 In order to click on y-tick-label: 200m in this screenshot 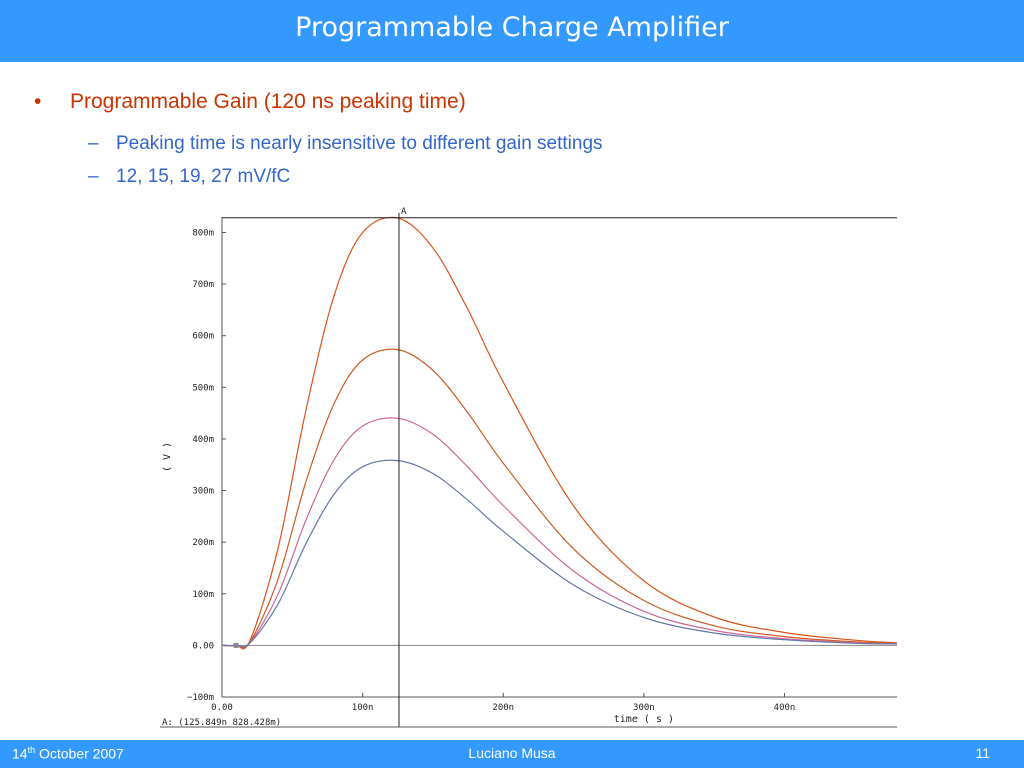, I will do `click(203, 543)`.